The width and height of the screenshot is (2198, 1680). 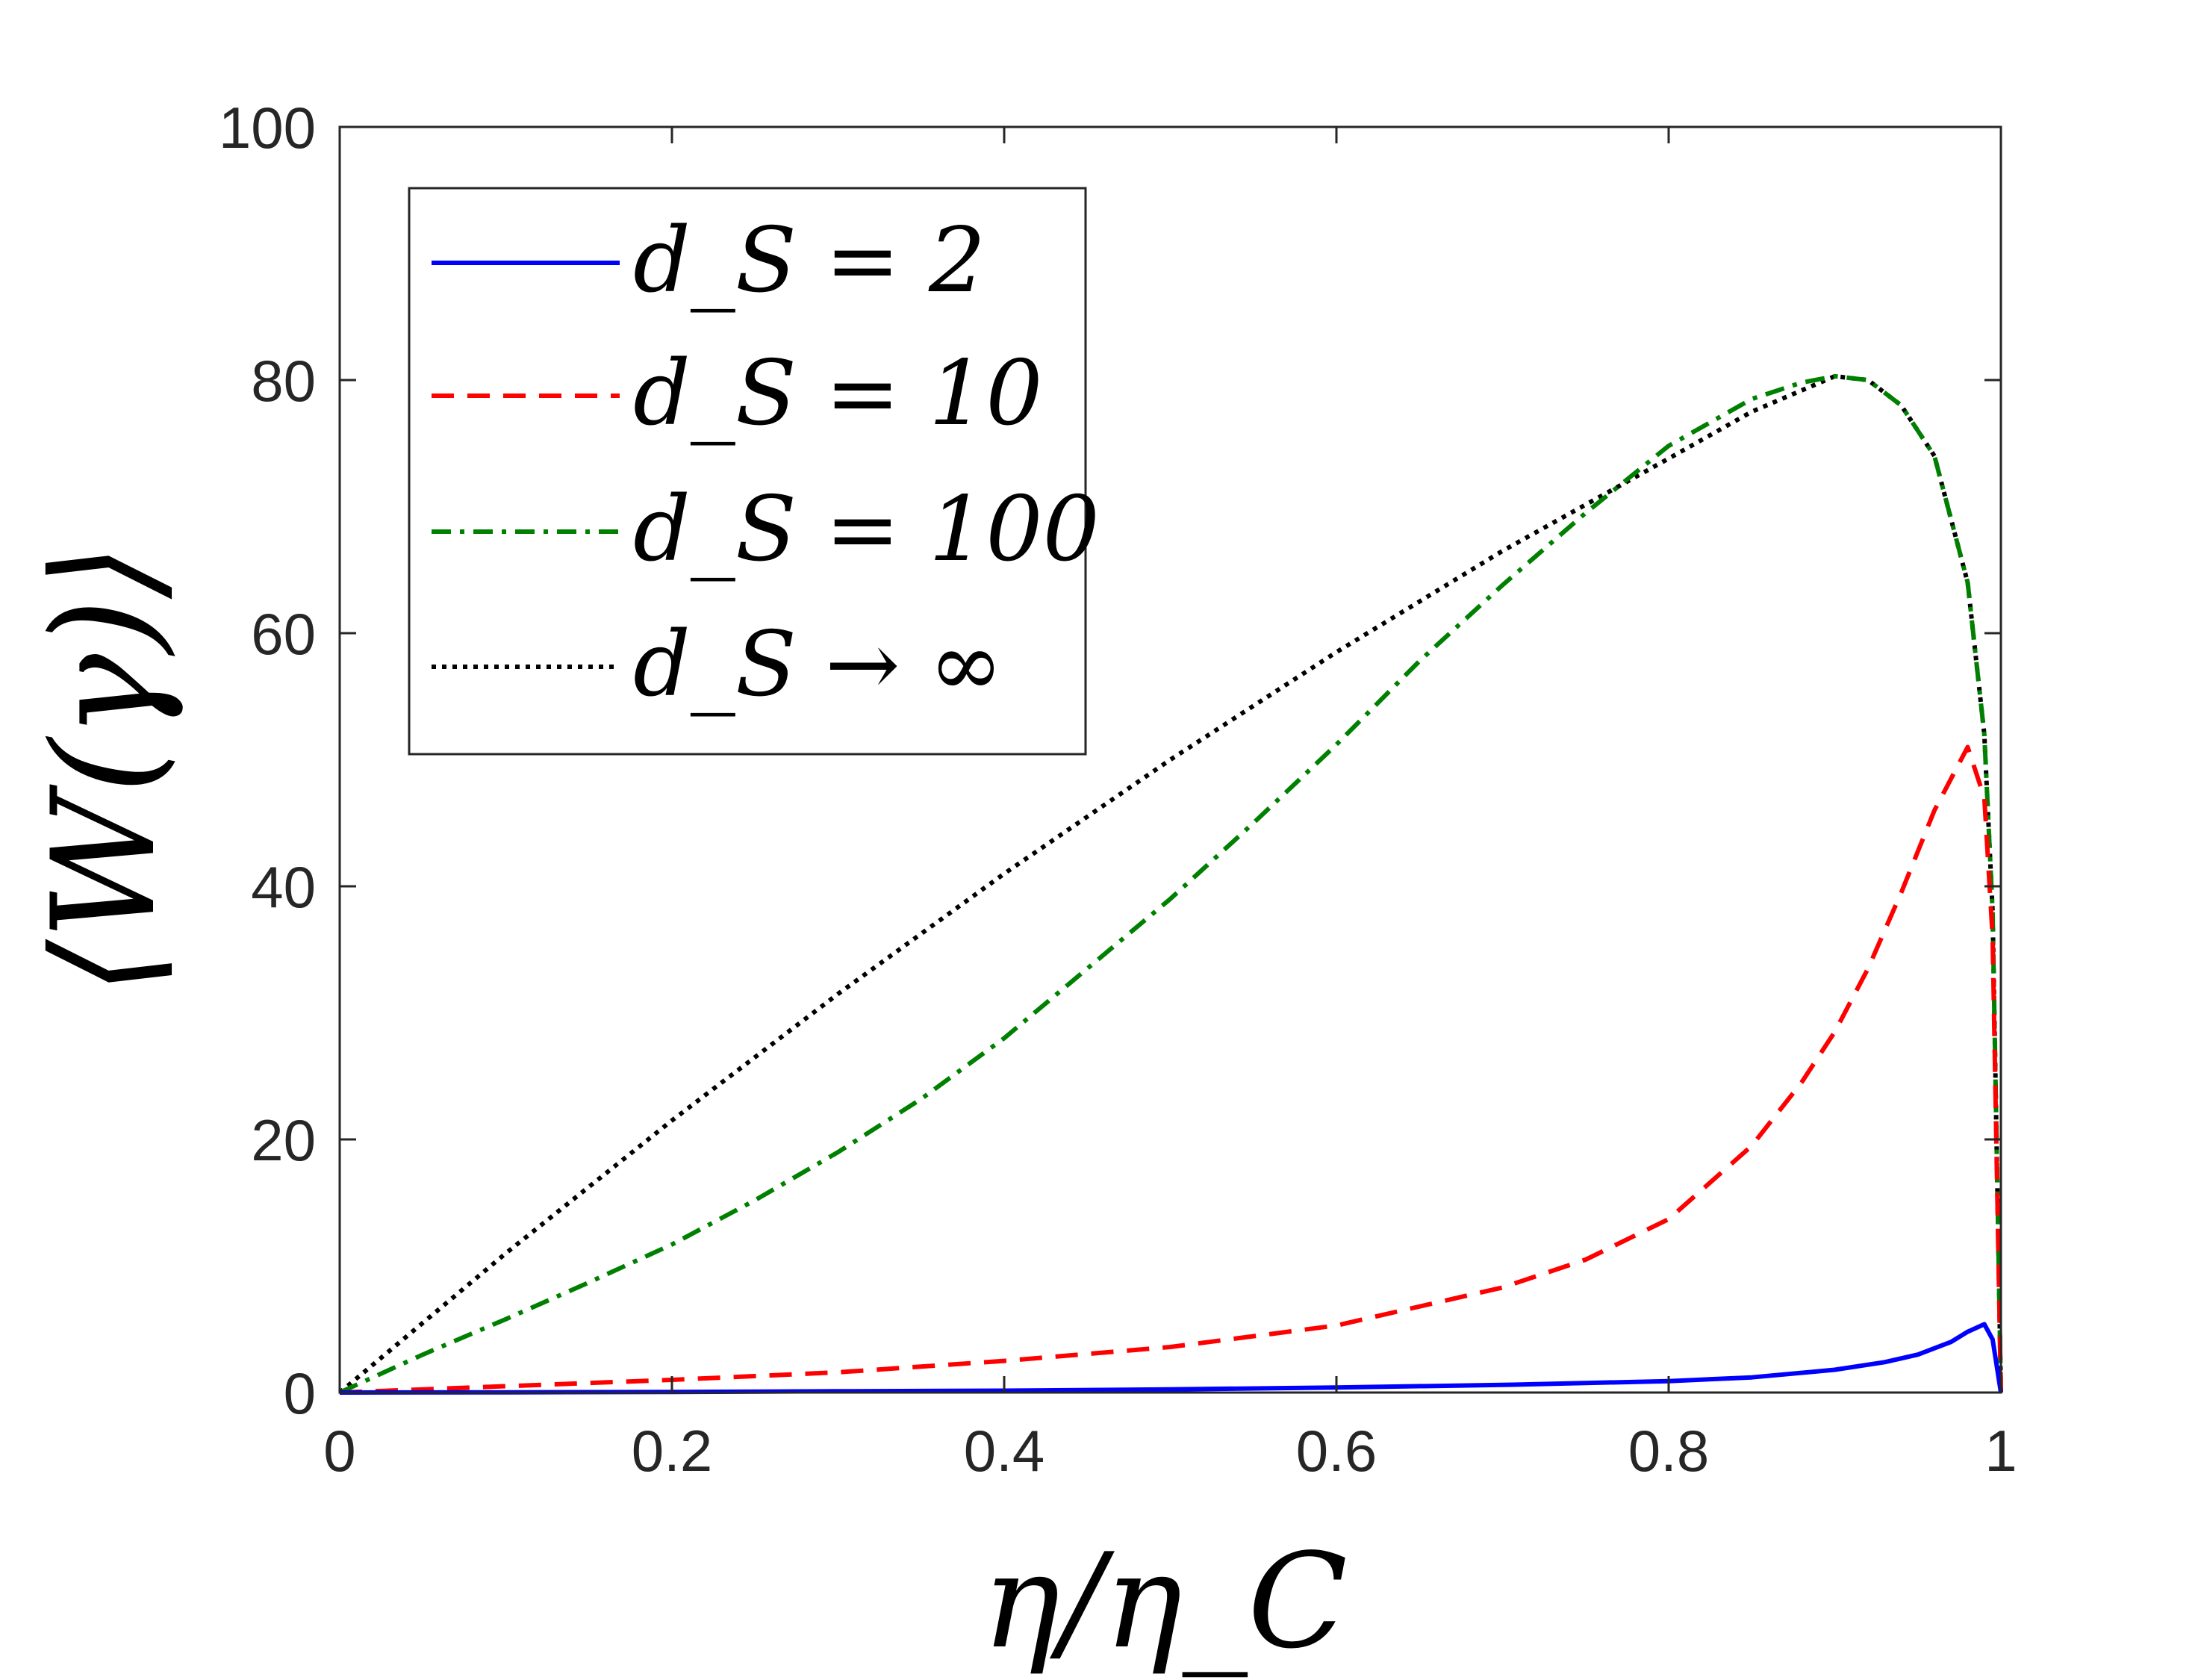 What do you see at coordinates (809, 261) in the screenshot?
I see `legend-label: d_S = 2` at bounding box center [809, 261].